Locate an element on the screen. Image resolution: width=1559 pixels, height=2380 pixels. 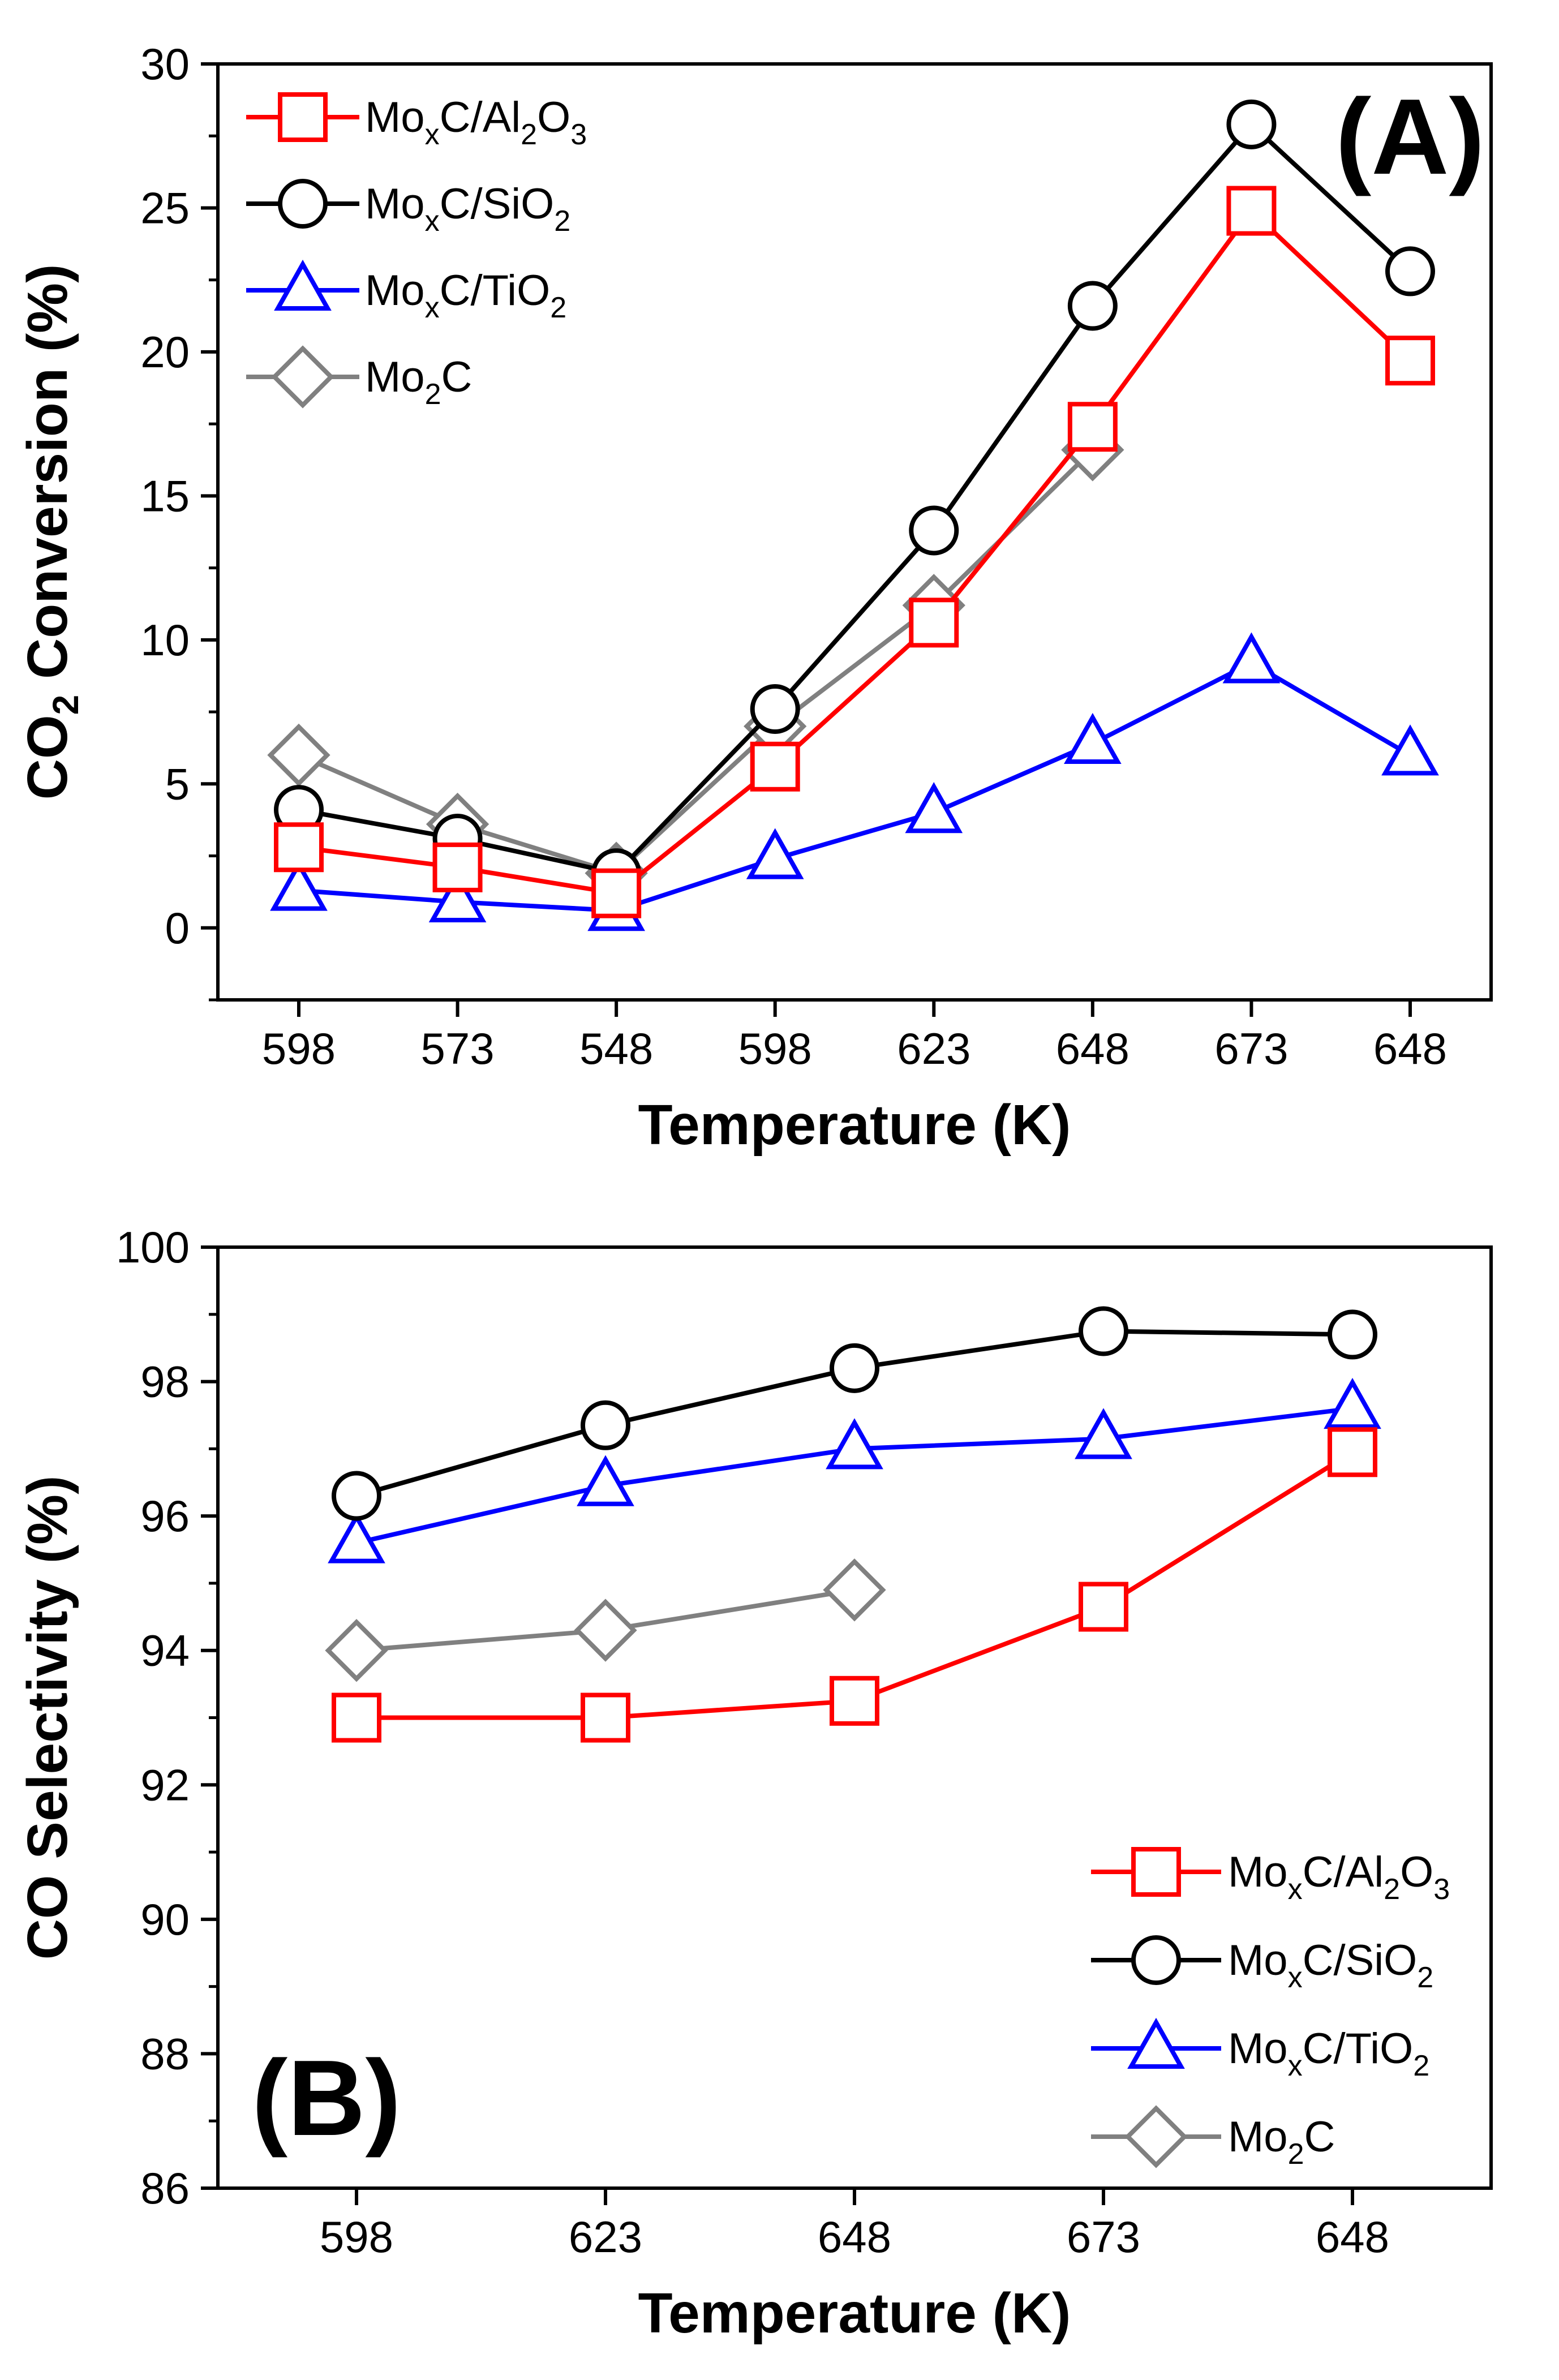
y-tick-label: 15 is located at coordinates (165, 496).